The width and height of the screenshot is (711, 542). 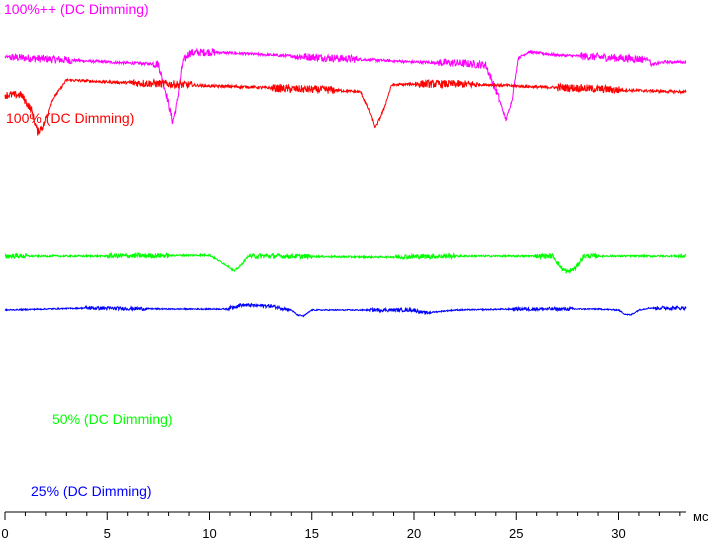 I want to click on series-label-100-dc-dimming: 100% (DC Dimming), so click(x=70, y=118).